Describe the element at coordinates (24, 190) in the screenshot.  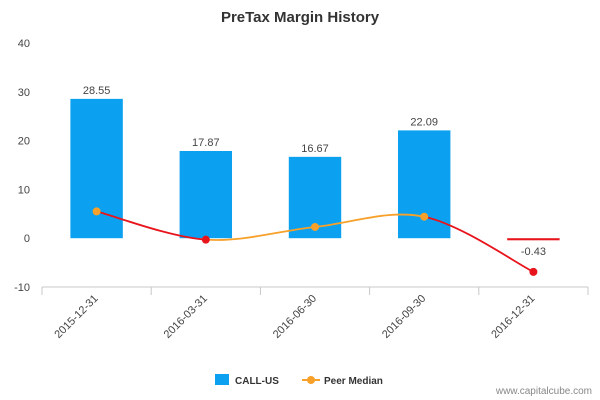
I see `y-tick-label: 10` at that location.